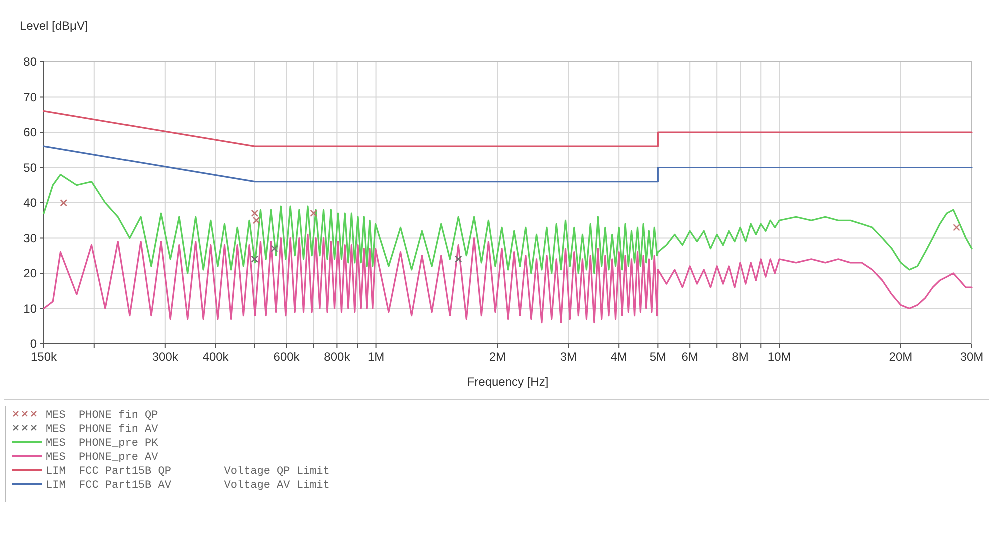 The height and width of the screenshot is (544, 993). I want to click on x-tick-label: 6M, so click(690, 357).